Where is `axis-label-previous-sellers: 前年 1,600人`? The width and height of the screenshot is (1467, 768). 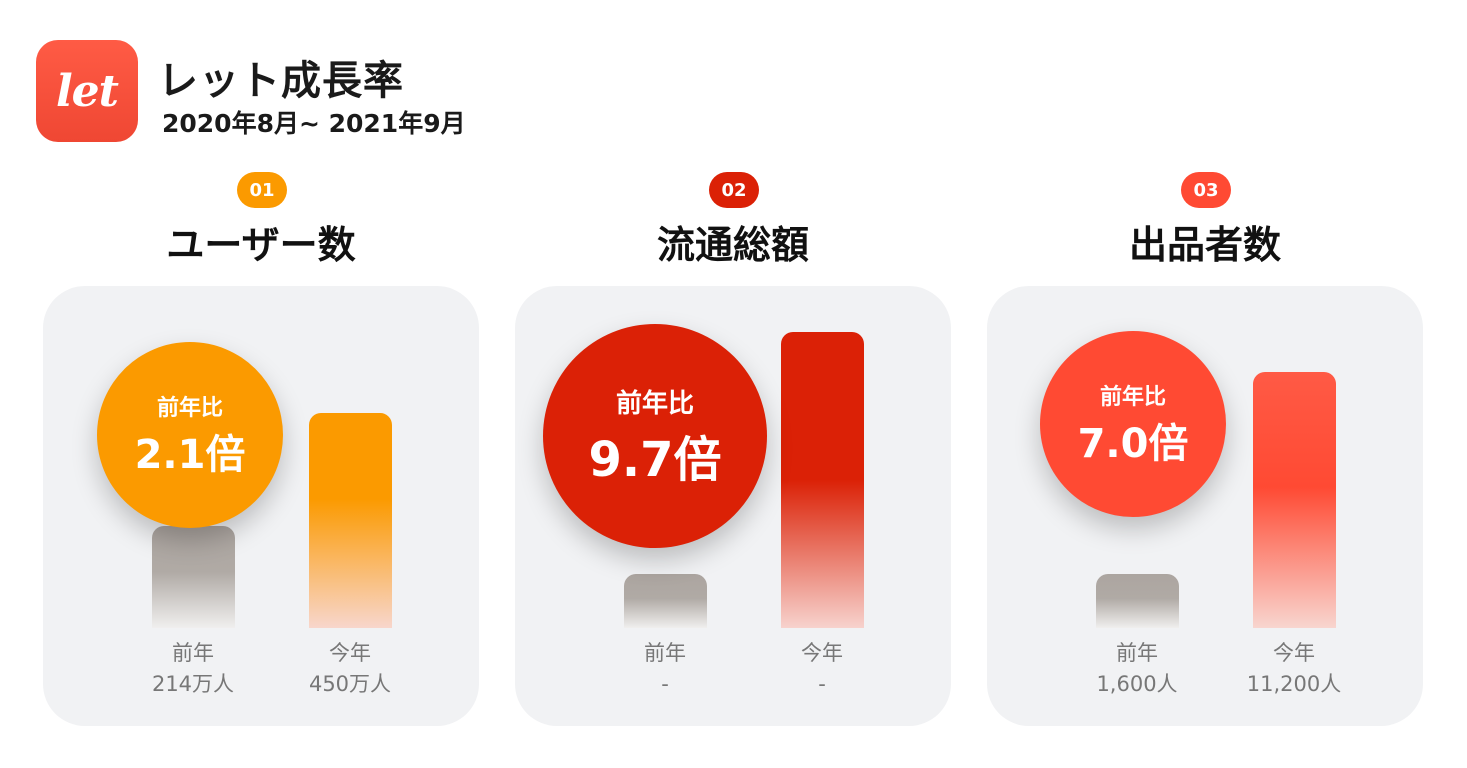 axis-label-previous-sellers: 前年 1,600人 is located at coordinates (1137, 669).